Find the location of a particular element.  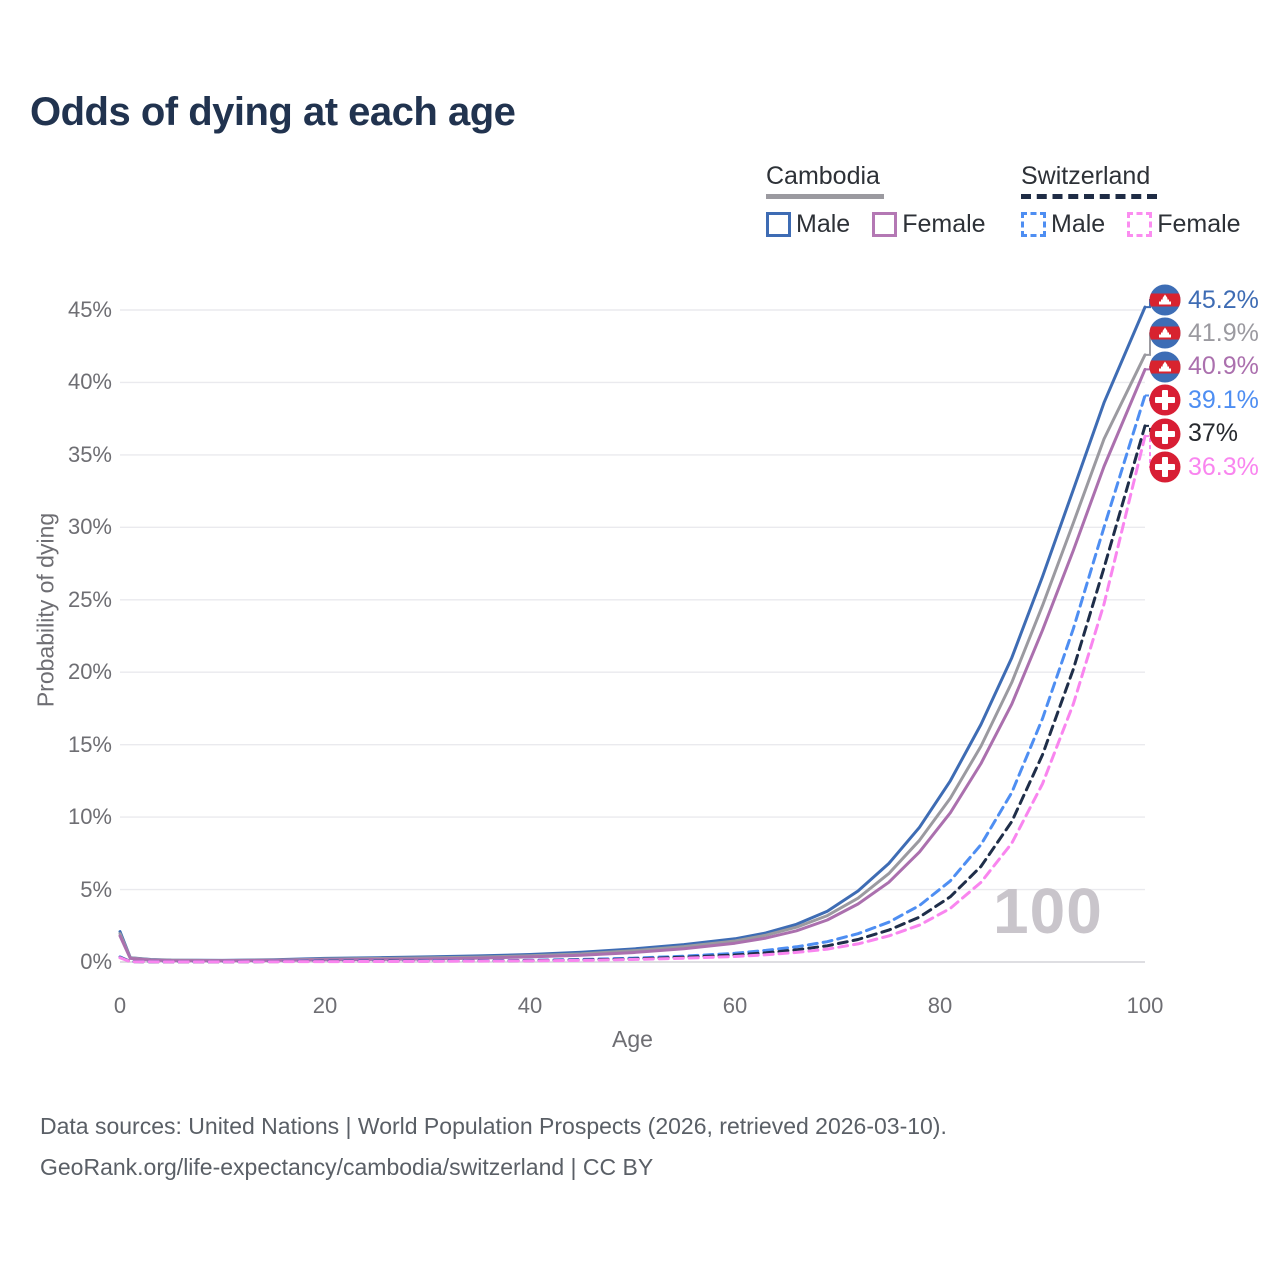

legend-item-cambodia-female: Female is located at coordinates (929, 224).